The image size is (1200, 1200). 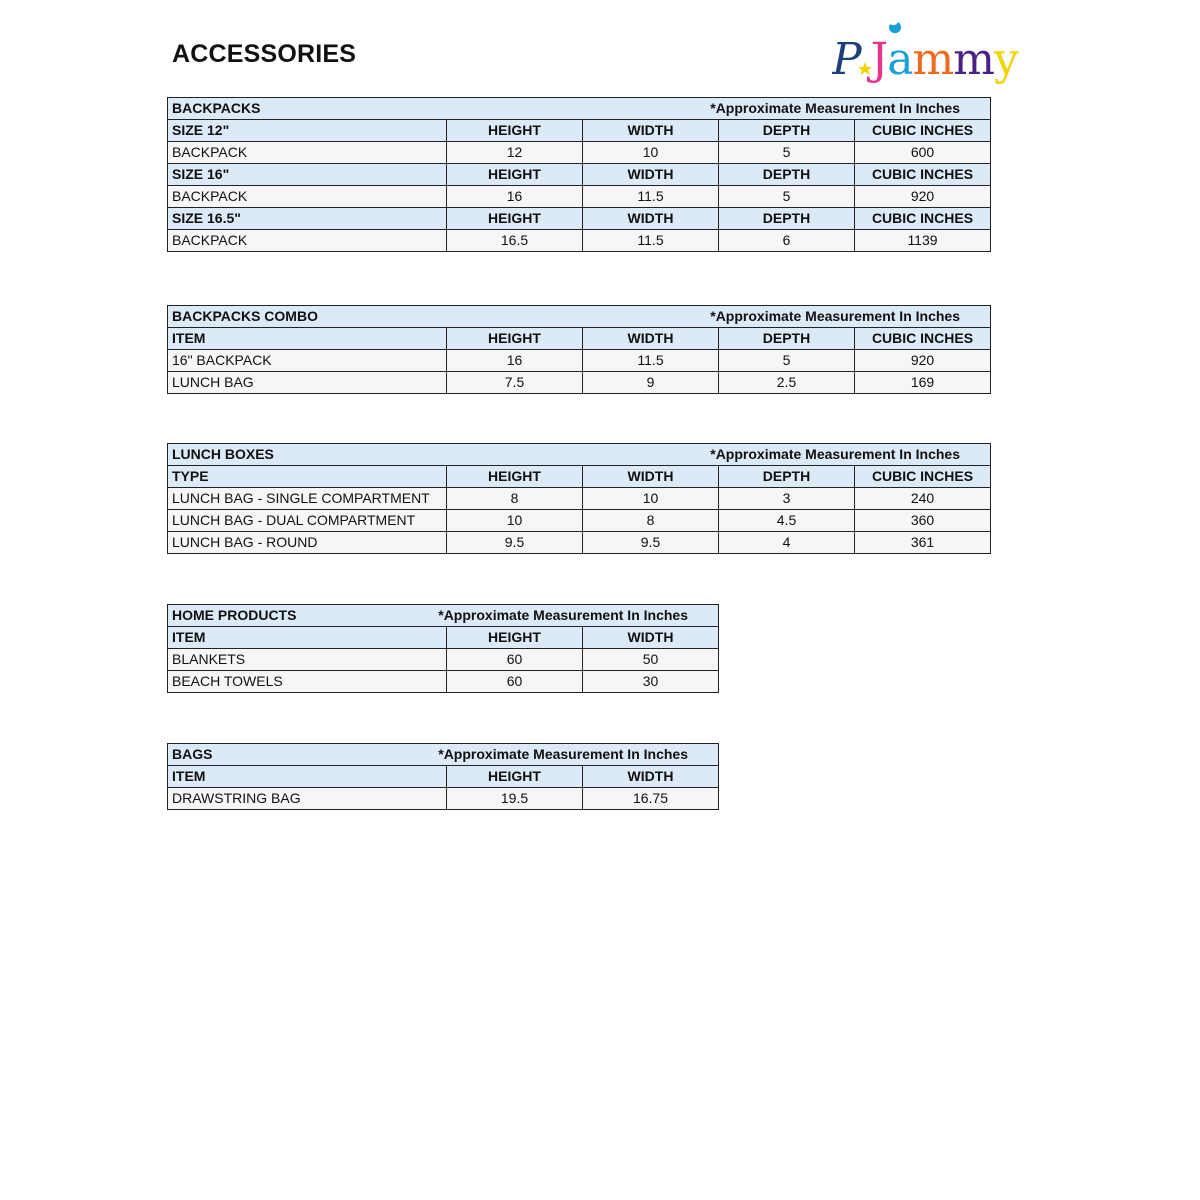 I want to click on table-cell: 16.75, so click(x=650, y=798).